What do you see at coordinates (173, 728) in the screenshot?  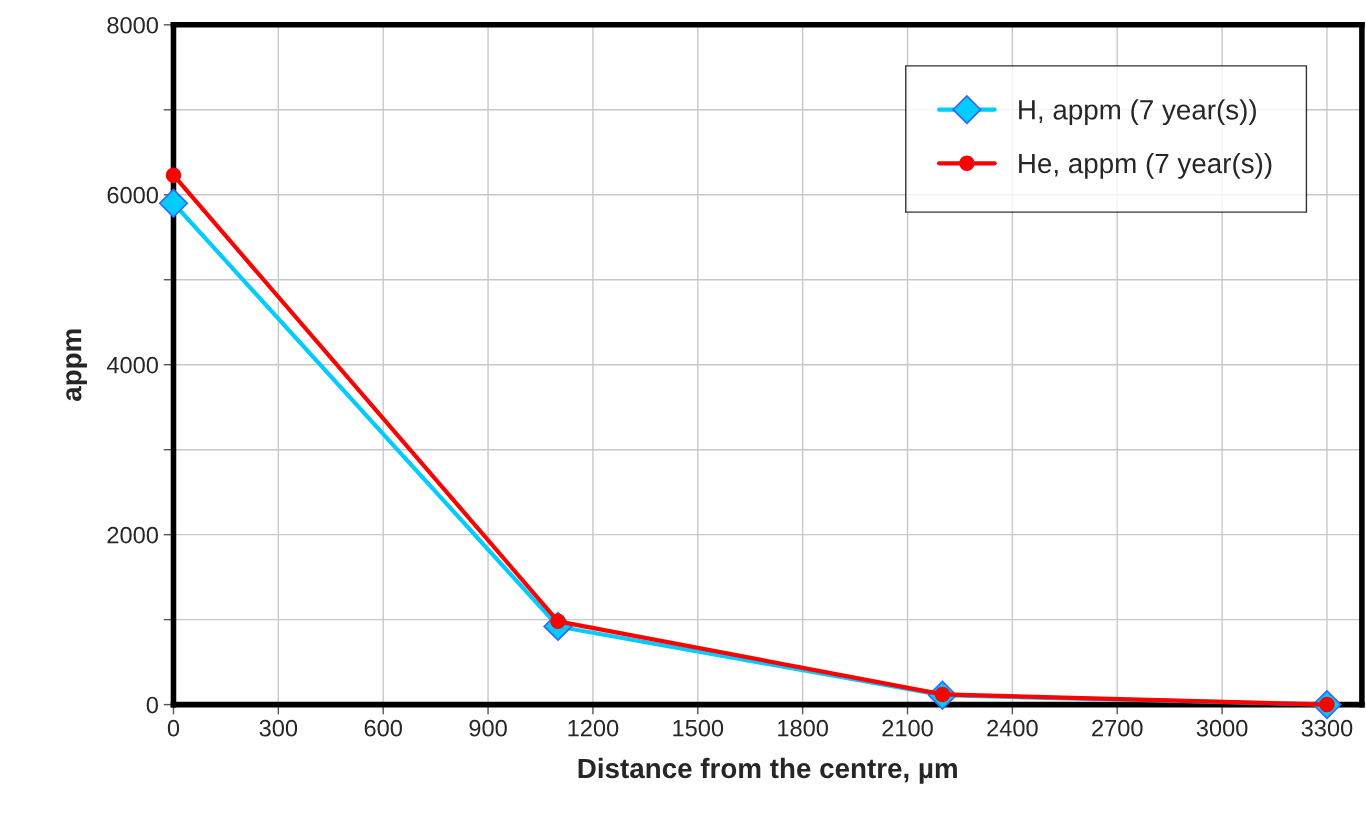 I see `x-tick-label: 0` at bounding box center [173, 728].